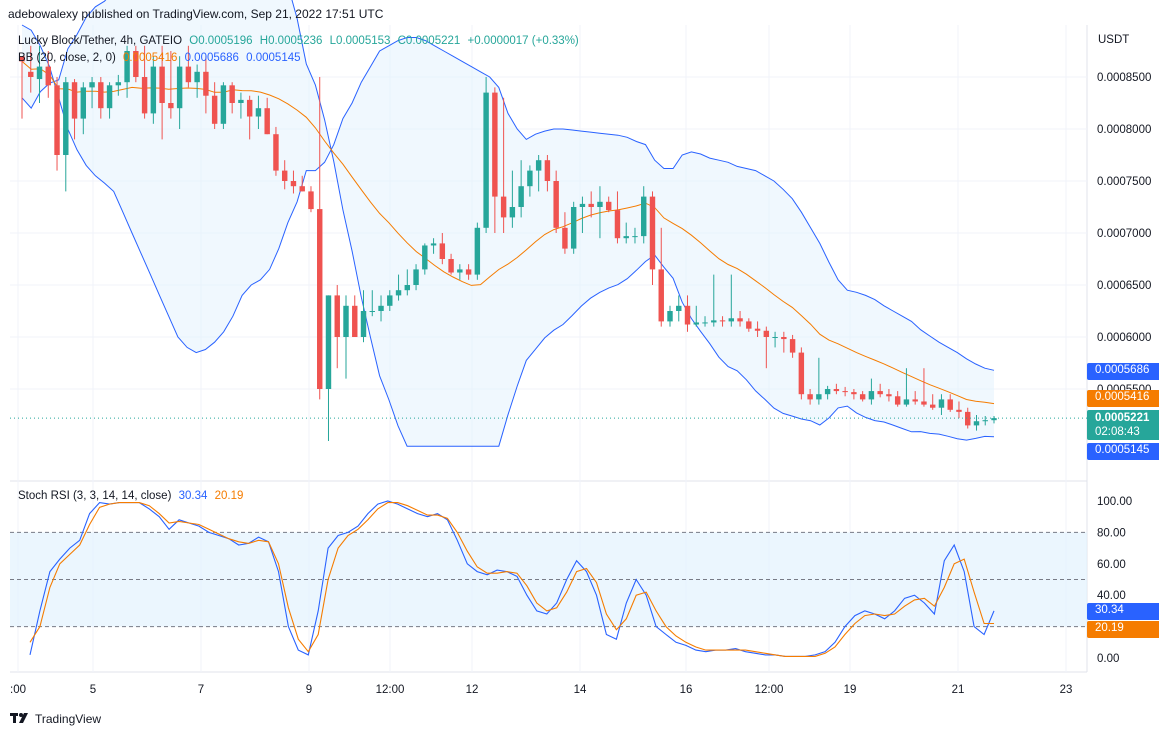 The width and height of the screenshot is (1173, 738). What do you see at coordinates (1111, 596) in the screenshot?
I see `stoch-tick-label: 40.00` at bounding box center [1111, 596].